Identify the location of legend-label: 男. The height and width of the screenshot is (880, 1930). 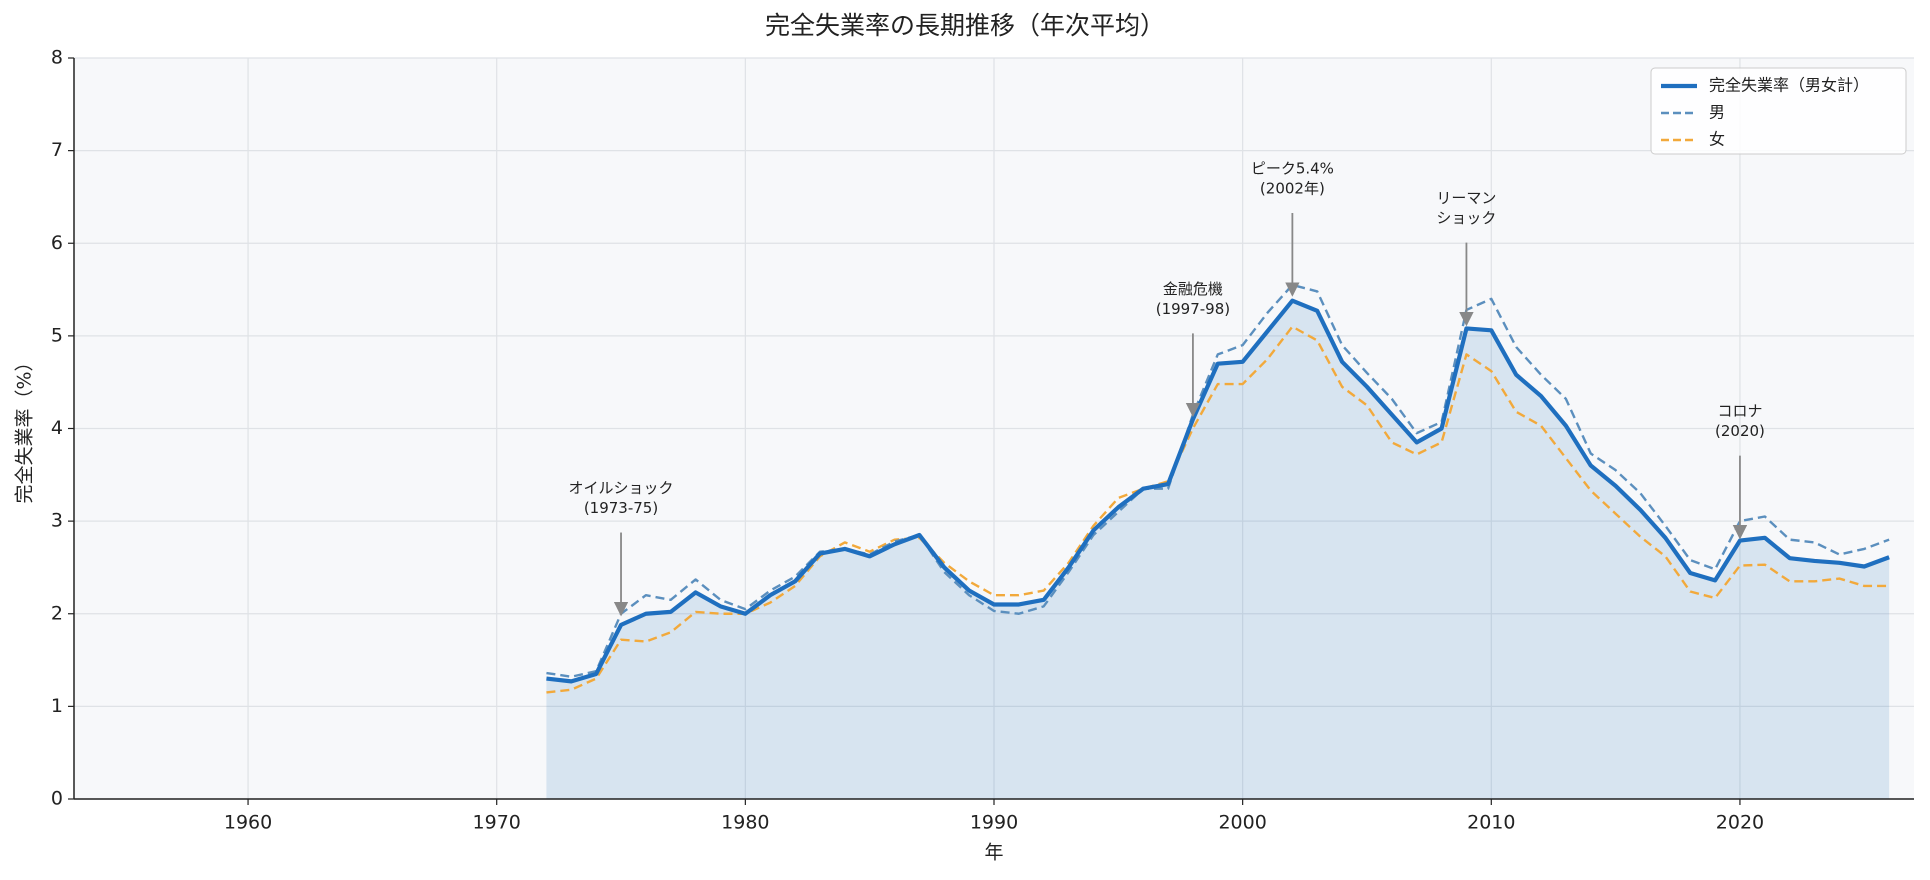
(1717, 112).